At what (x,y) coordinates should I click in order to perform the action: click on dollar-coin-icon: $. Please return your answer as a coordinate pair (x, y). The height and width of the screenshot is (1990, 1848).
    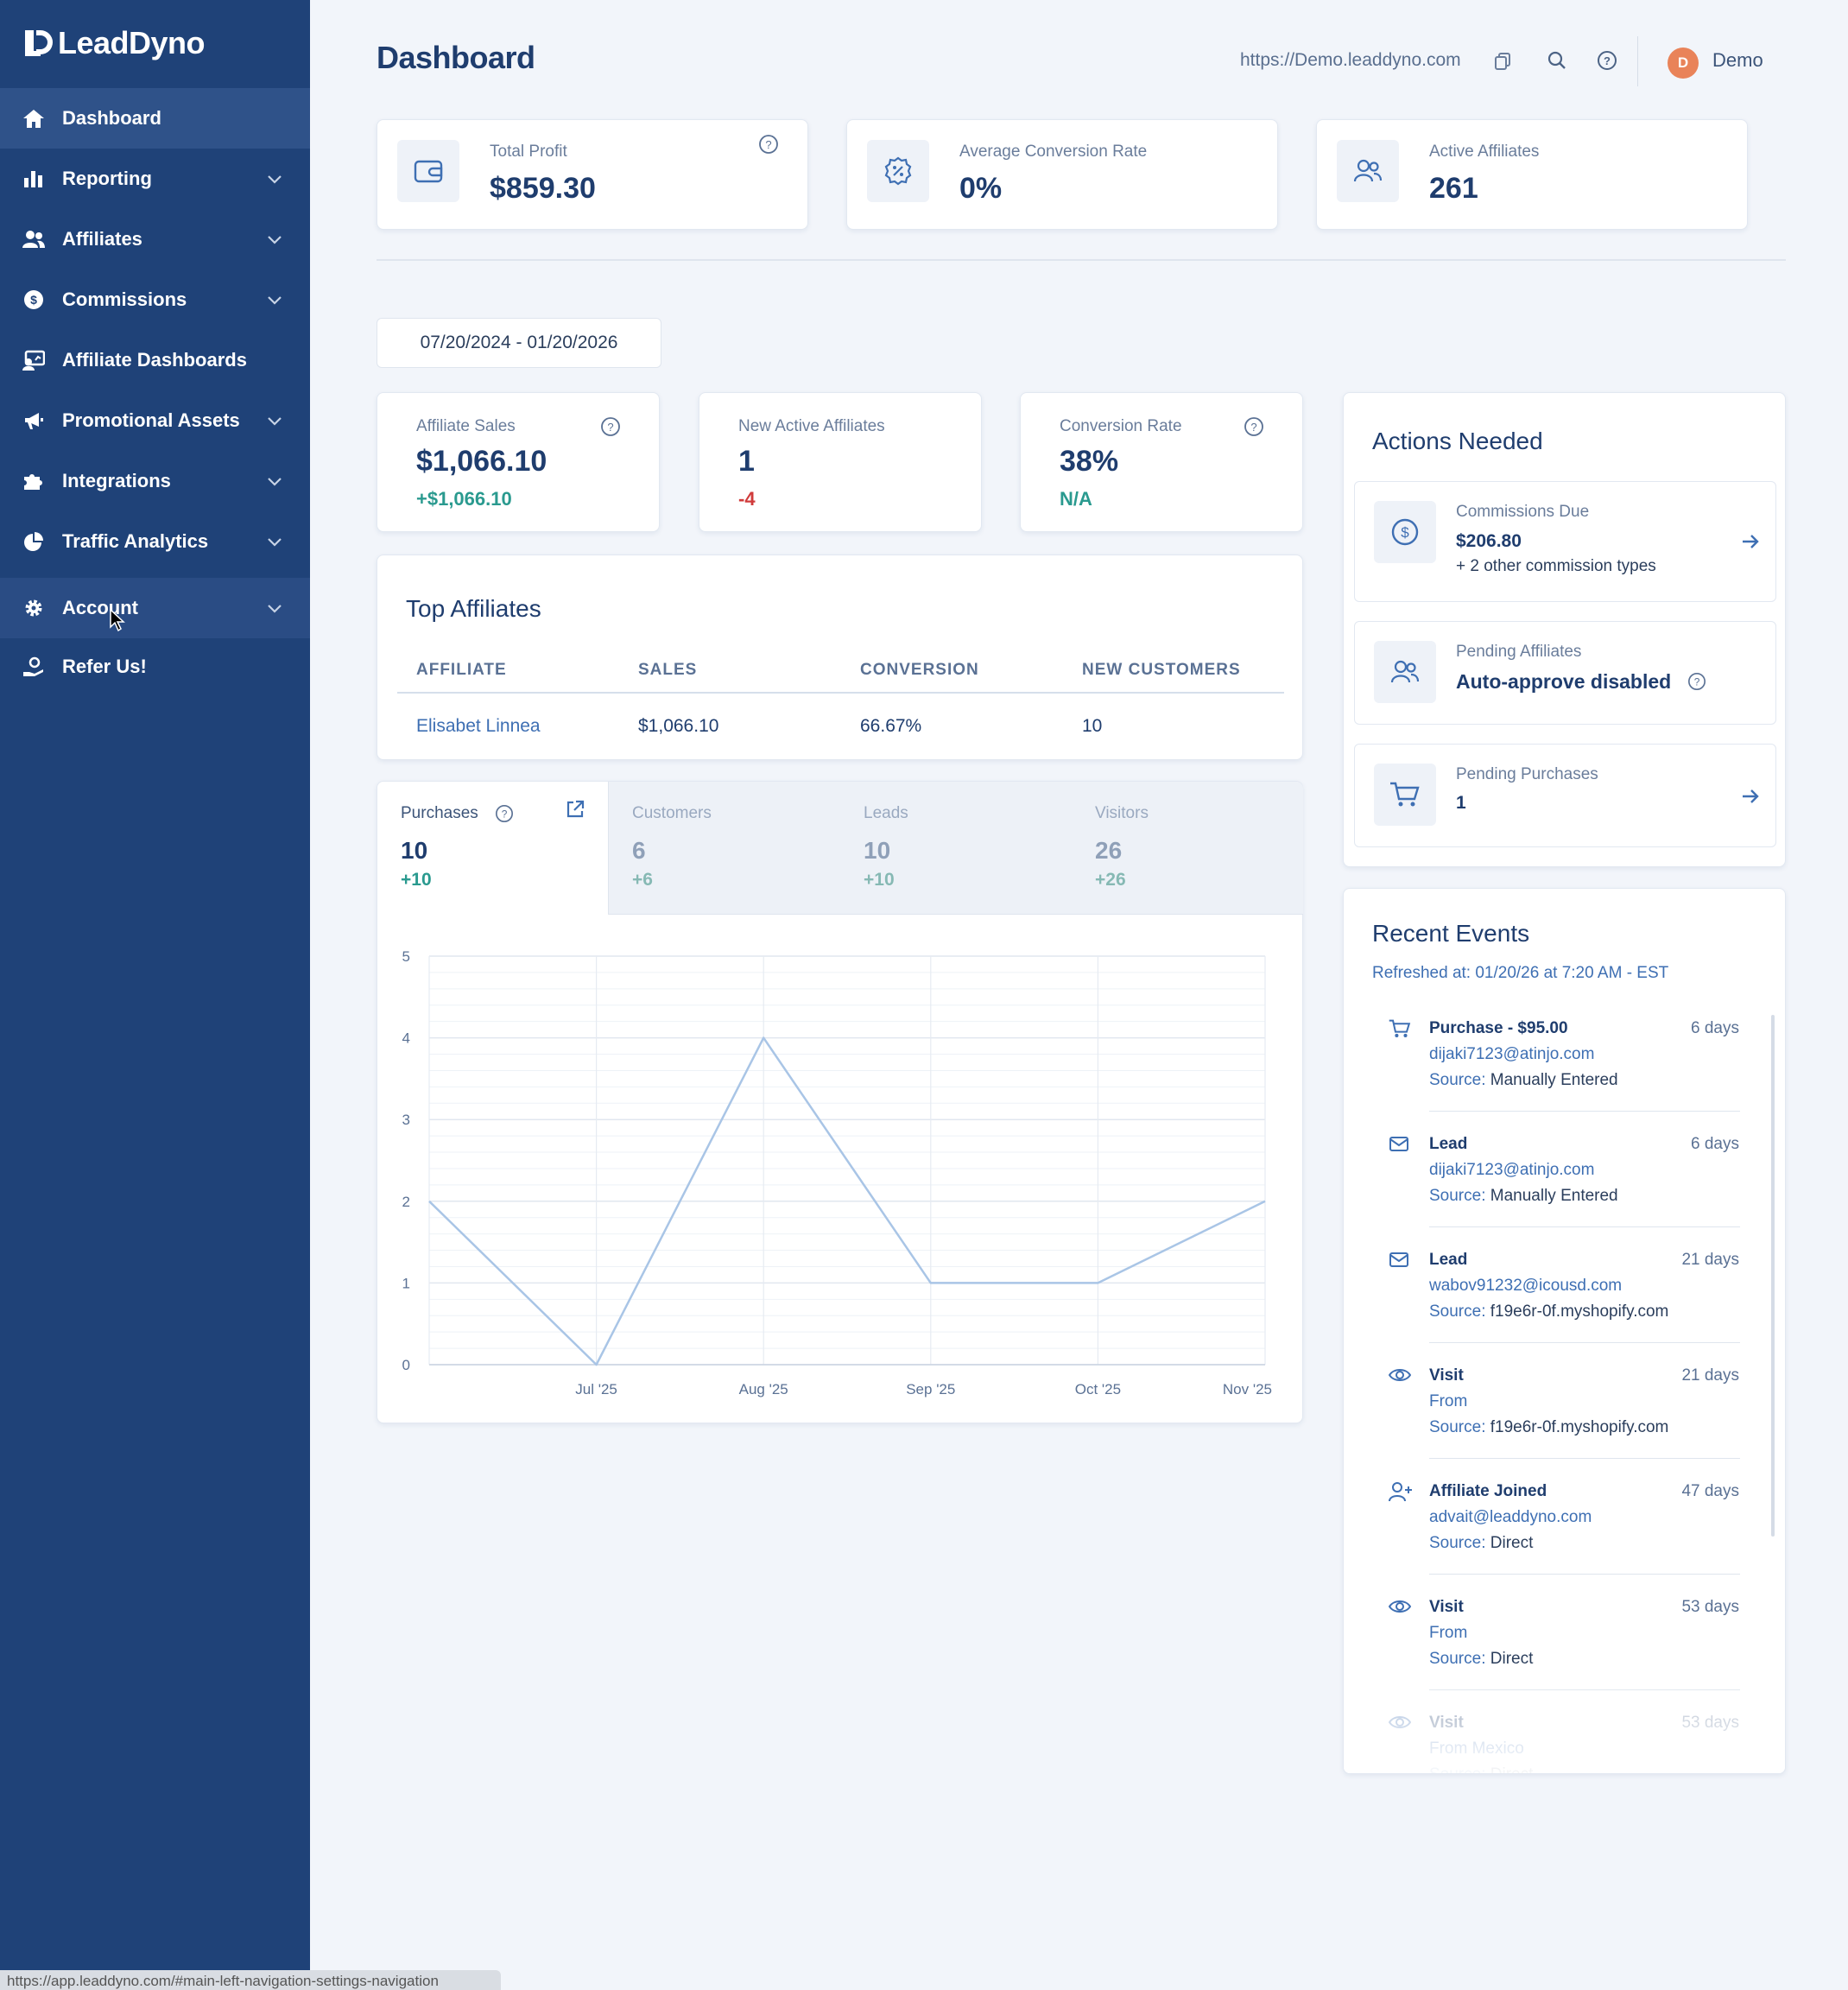
    Looking at the image, I should click on (33, 299).